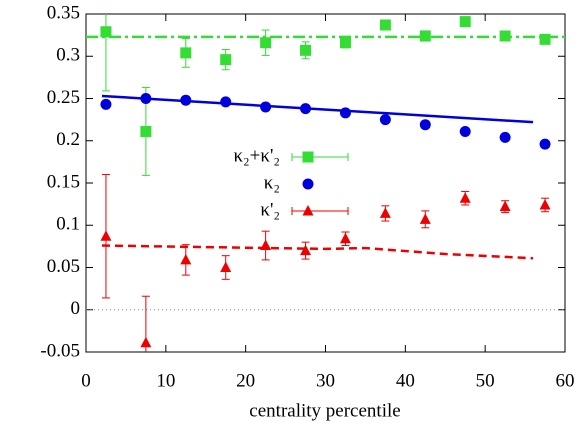 This screenshot has width=583, height=437. What do you see at coordinates (60, 350) in the screenshot?
I see `y-tick-label: -0.05` at bounding box center [60, 350].